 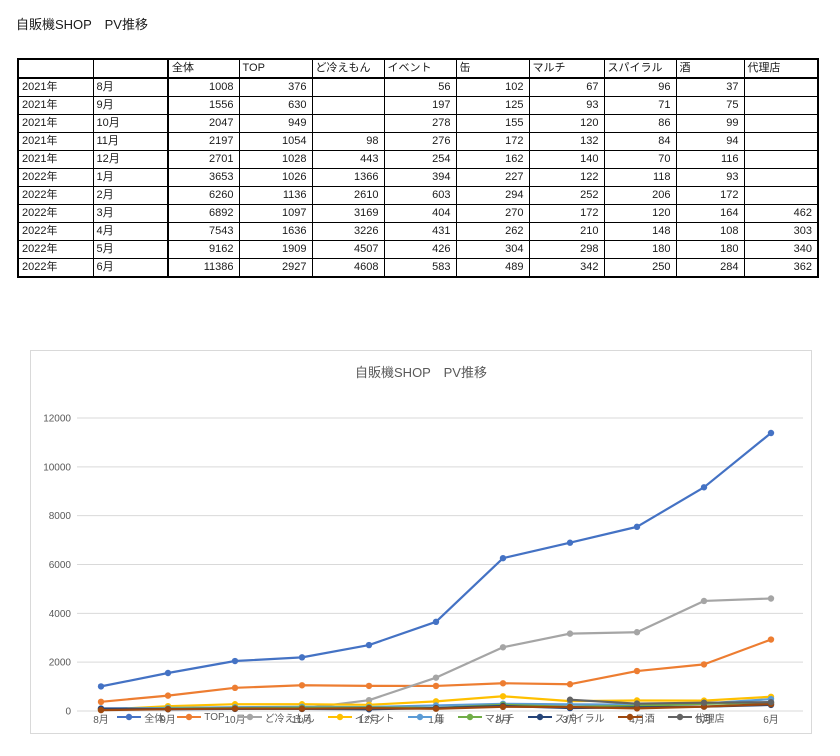 I want to click on value-cell: 37, so click(x=710, y=87).